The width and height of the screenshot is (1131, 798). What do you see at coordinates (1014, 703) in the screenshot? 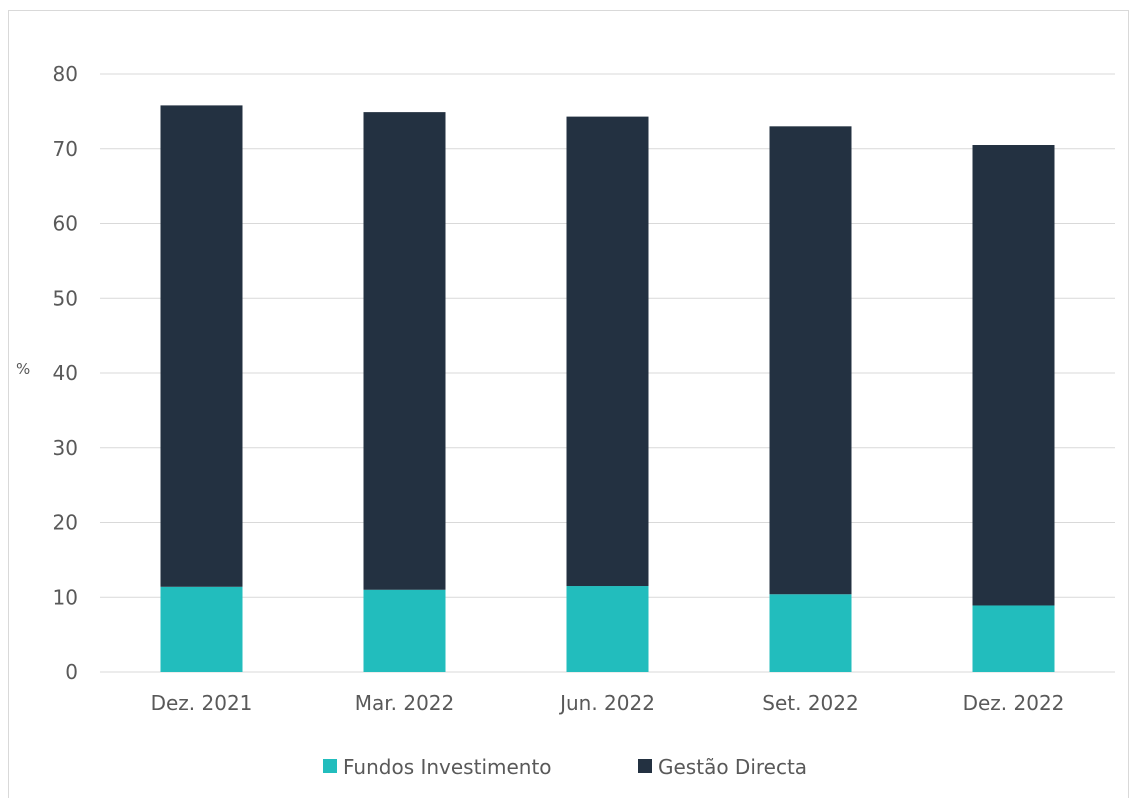
I see `x-tick-label: Dez. 2022` at bounding box center [1014, 703].